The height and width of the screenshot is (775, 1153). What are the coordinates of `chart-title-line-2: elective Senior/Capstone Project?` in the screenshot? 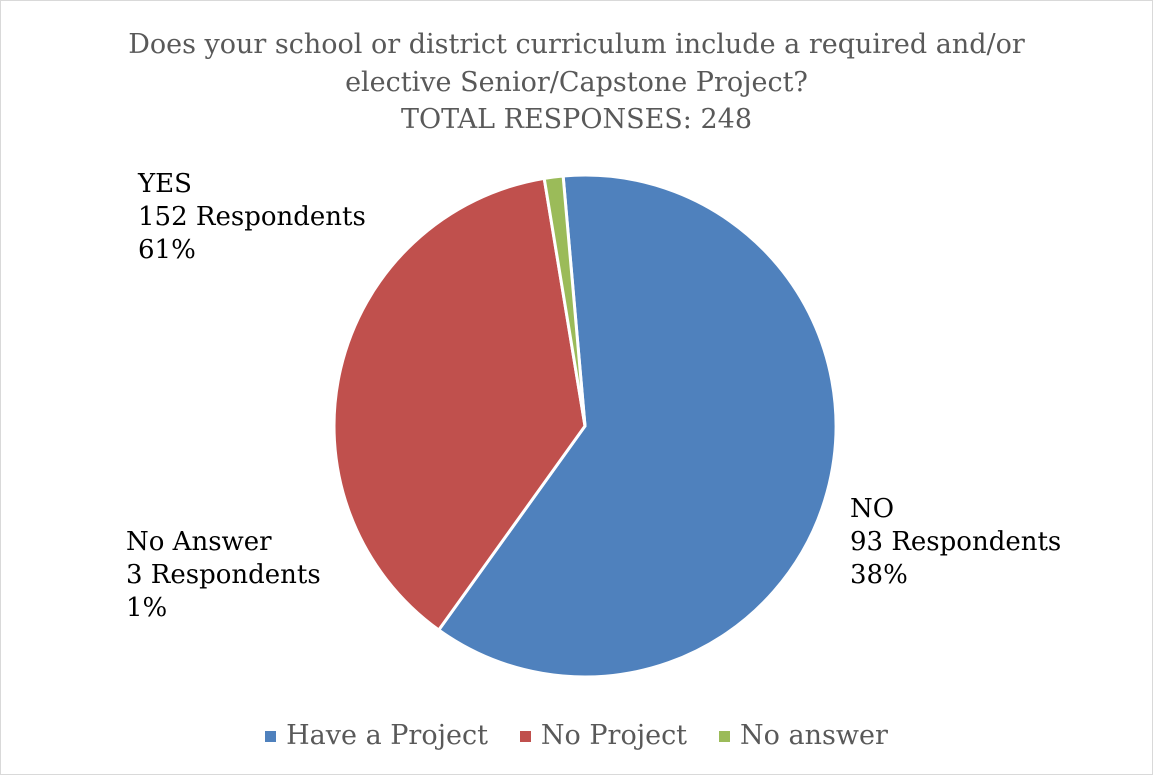 It's located at (576, 82).